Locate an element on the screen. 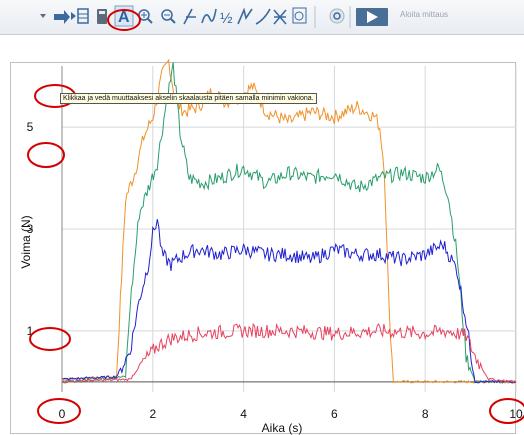 This screenshot has height=435, width=524. step-forward-icon is located at coordinates (62, 17).